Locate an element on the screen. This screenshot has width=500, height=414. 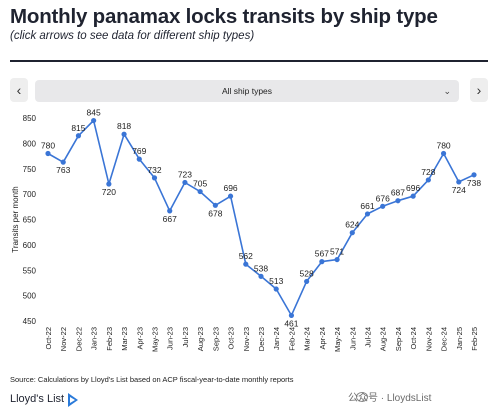
data-label: 732 is located at coordinates (154, 170).